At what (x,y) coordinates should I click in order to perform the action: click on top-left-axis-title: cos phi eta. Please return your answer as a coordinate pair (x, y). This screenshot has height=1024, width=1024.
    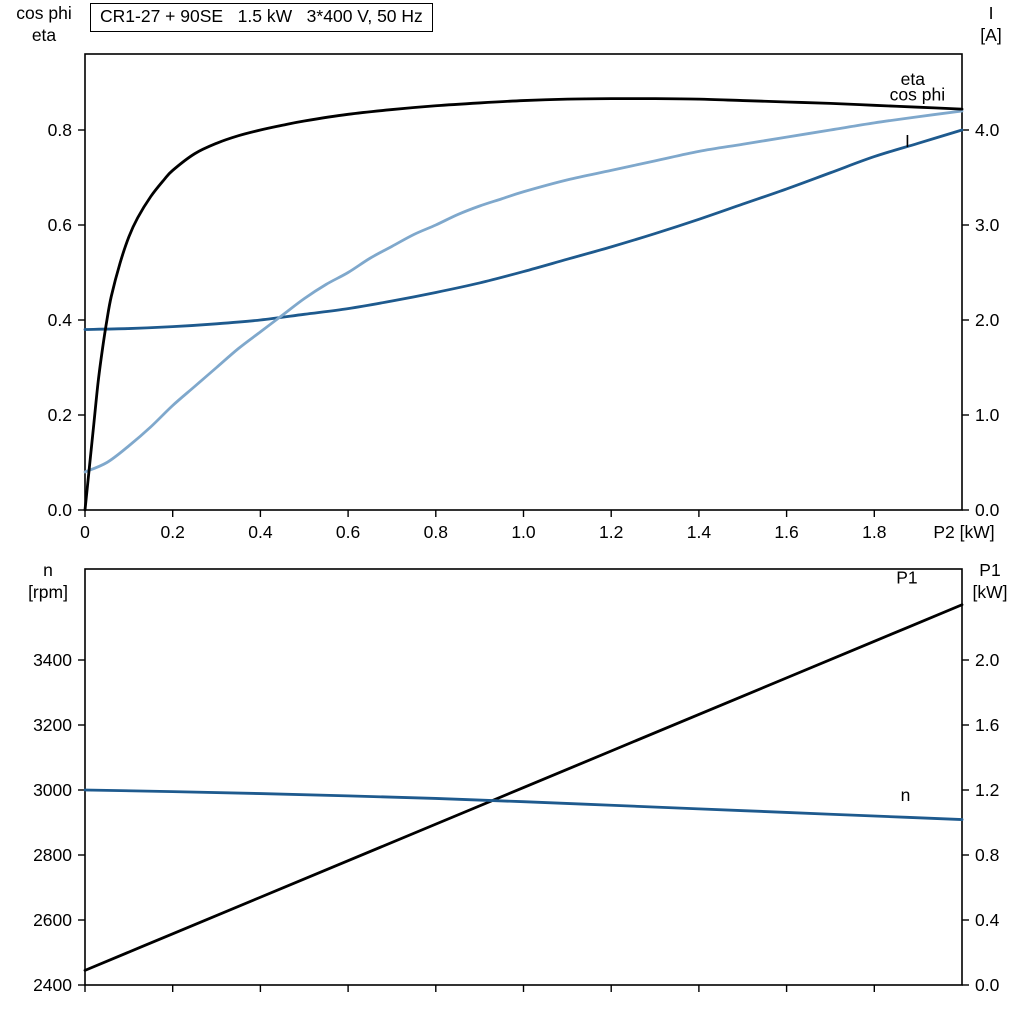
    Looking at the image, I should click on (44, 25).